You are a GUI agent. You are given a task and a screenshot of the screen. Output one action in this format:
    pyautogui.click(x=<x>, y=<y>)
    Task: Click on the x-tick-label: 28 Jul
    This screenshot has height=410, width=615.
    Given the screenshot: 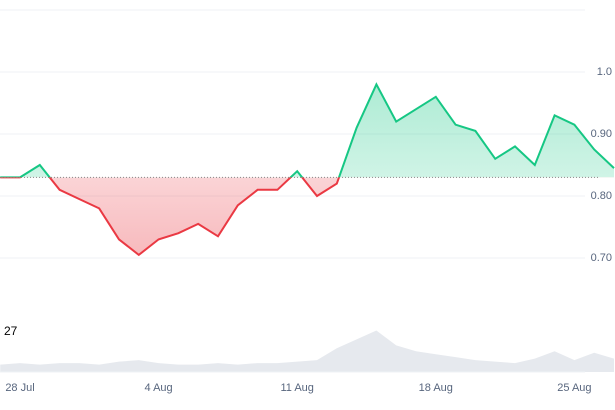 What is the action you would take?
    pyautogui.click(x=19, y=388)
    